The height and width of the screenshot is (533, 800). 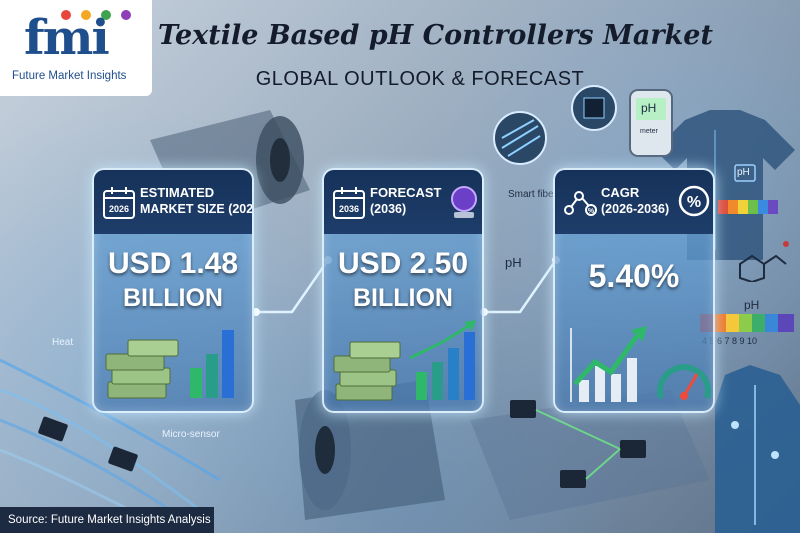 I want to click on card-header: % CAGR (2026-2036) %, so click(x=634, y=202).